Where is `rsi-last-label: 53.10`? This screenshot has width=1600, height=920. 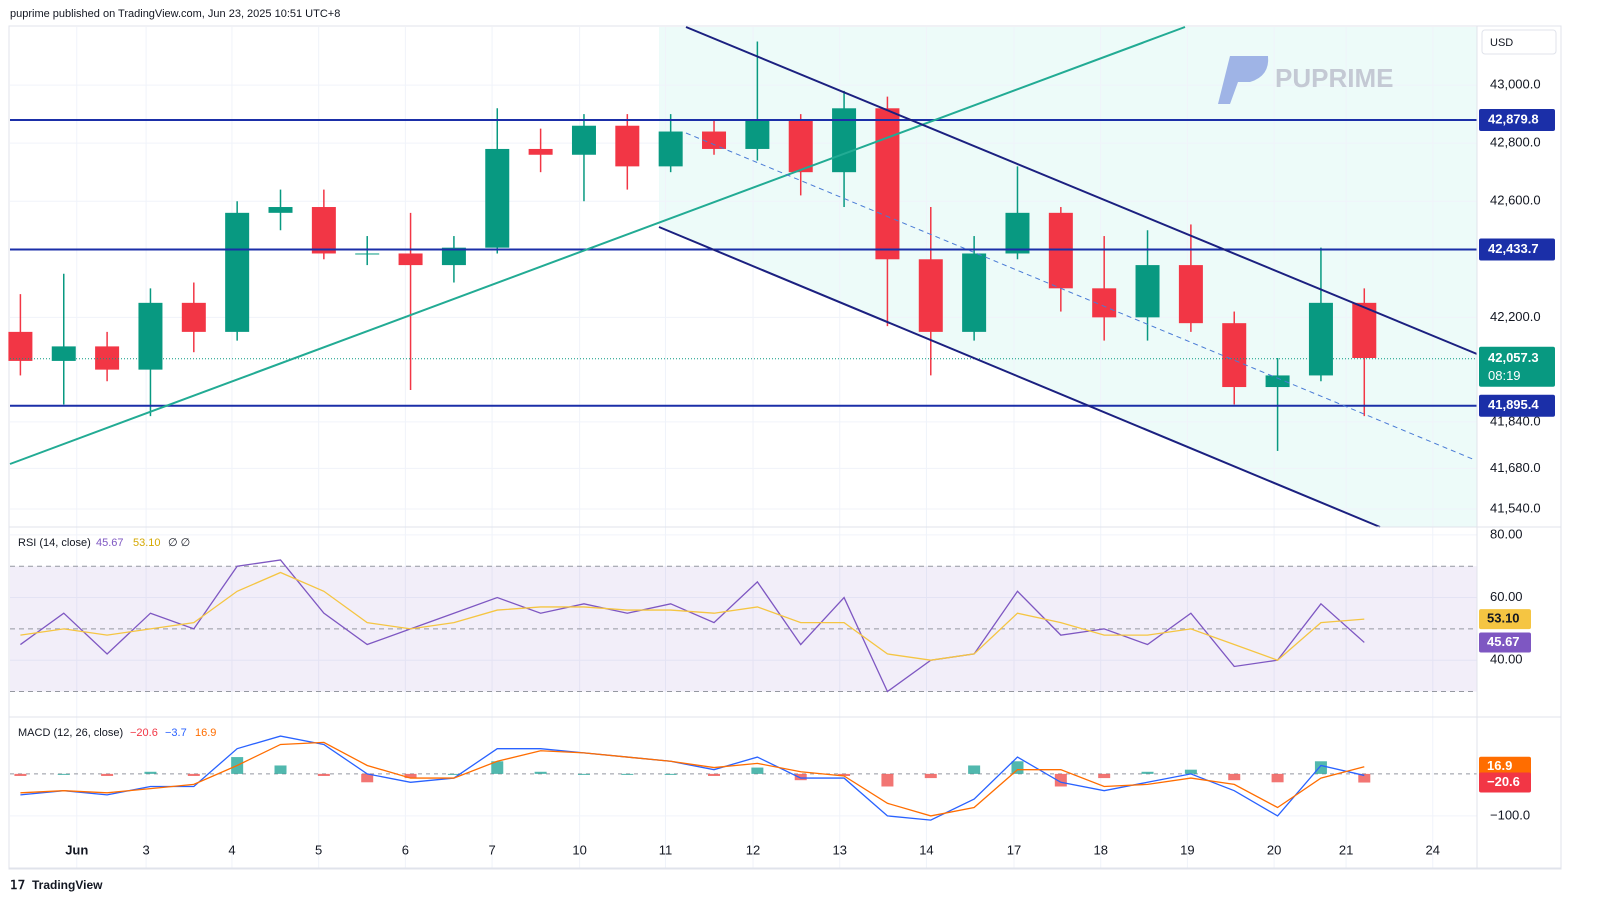 rsi-last-label: 53.10 is located at coordinates (1503, 618).